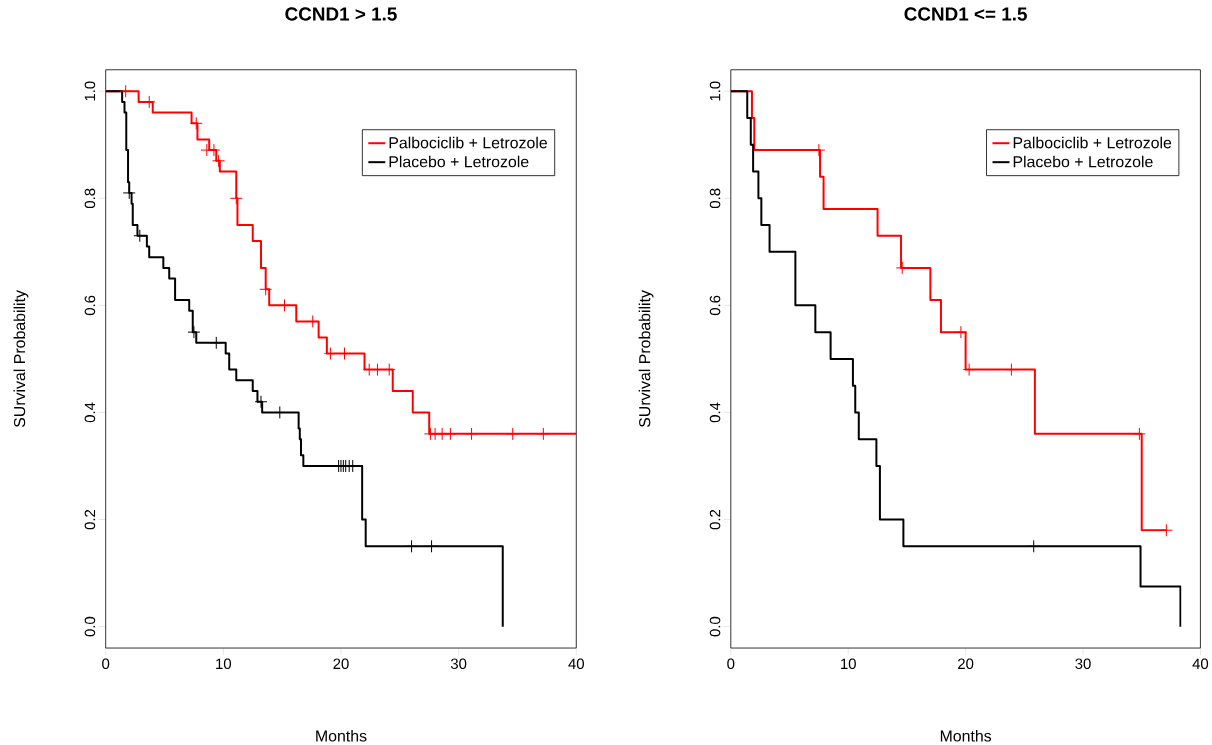 Image resolution: width=1212 pixels, height=745 pixels. I want to click on chart-title: CCND1 <= 1.5, so click(965, 14).